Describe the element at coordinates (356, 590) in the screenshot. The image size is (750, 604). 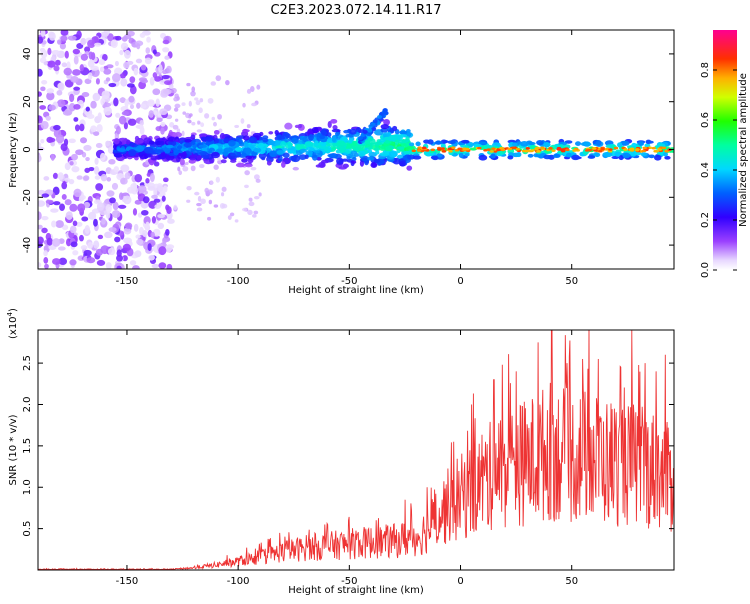
I see `snr-x-label: Height of straight line (km)` at that location.